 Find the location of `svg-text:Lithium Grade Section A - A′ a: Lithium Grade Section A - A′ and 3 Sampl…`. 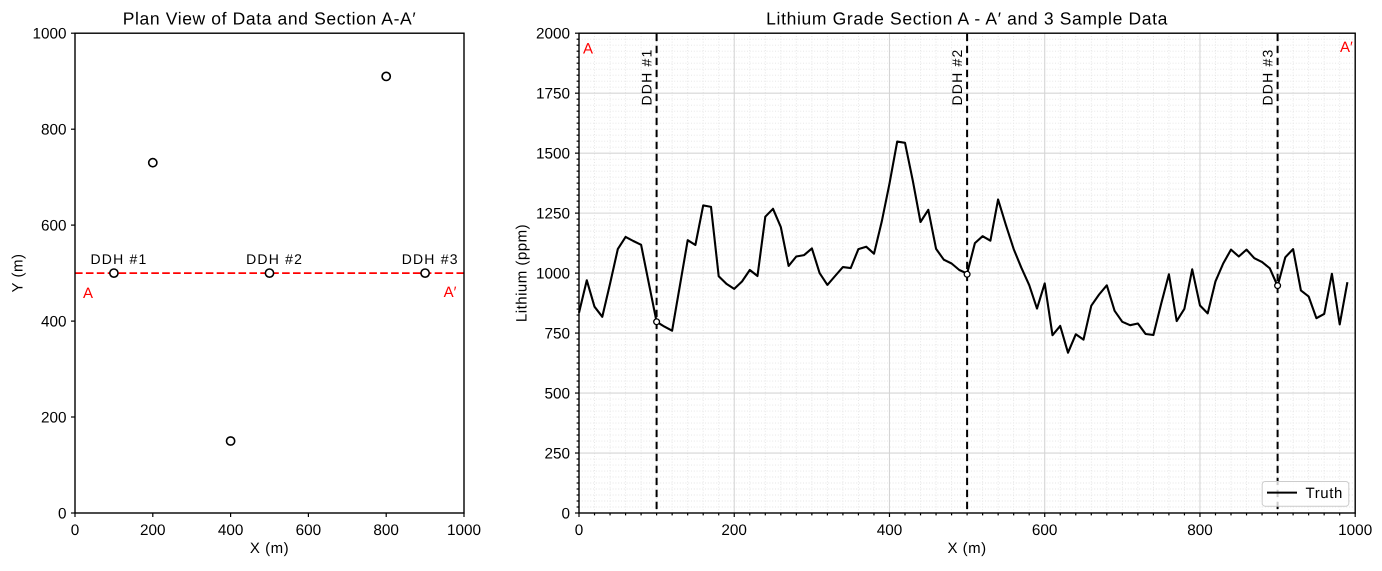

svg-text:Lithium Grade Section A - A′ a: Lithium Grade Section A - A′ and 3 Sampl… is located at coordinates (967, 19).